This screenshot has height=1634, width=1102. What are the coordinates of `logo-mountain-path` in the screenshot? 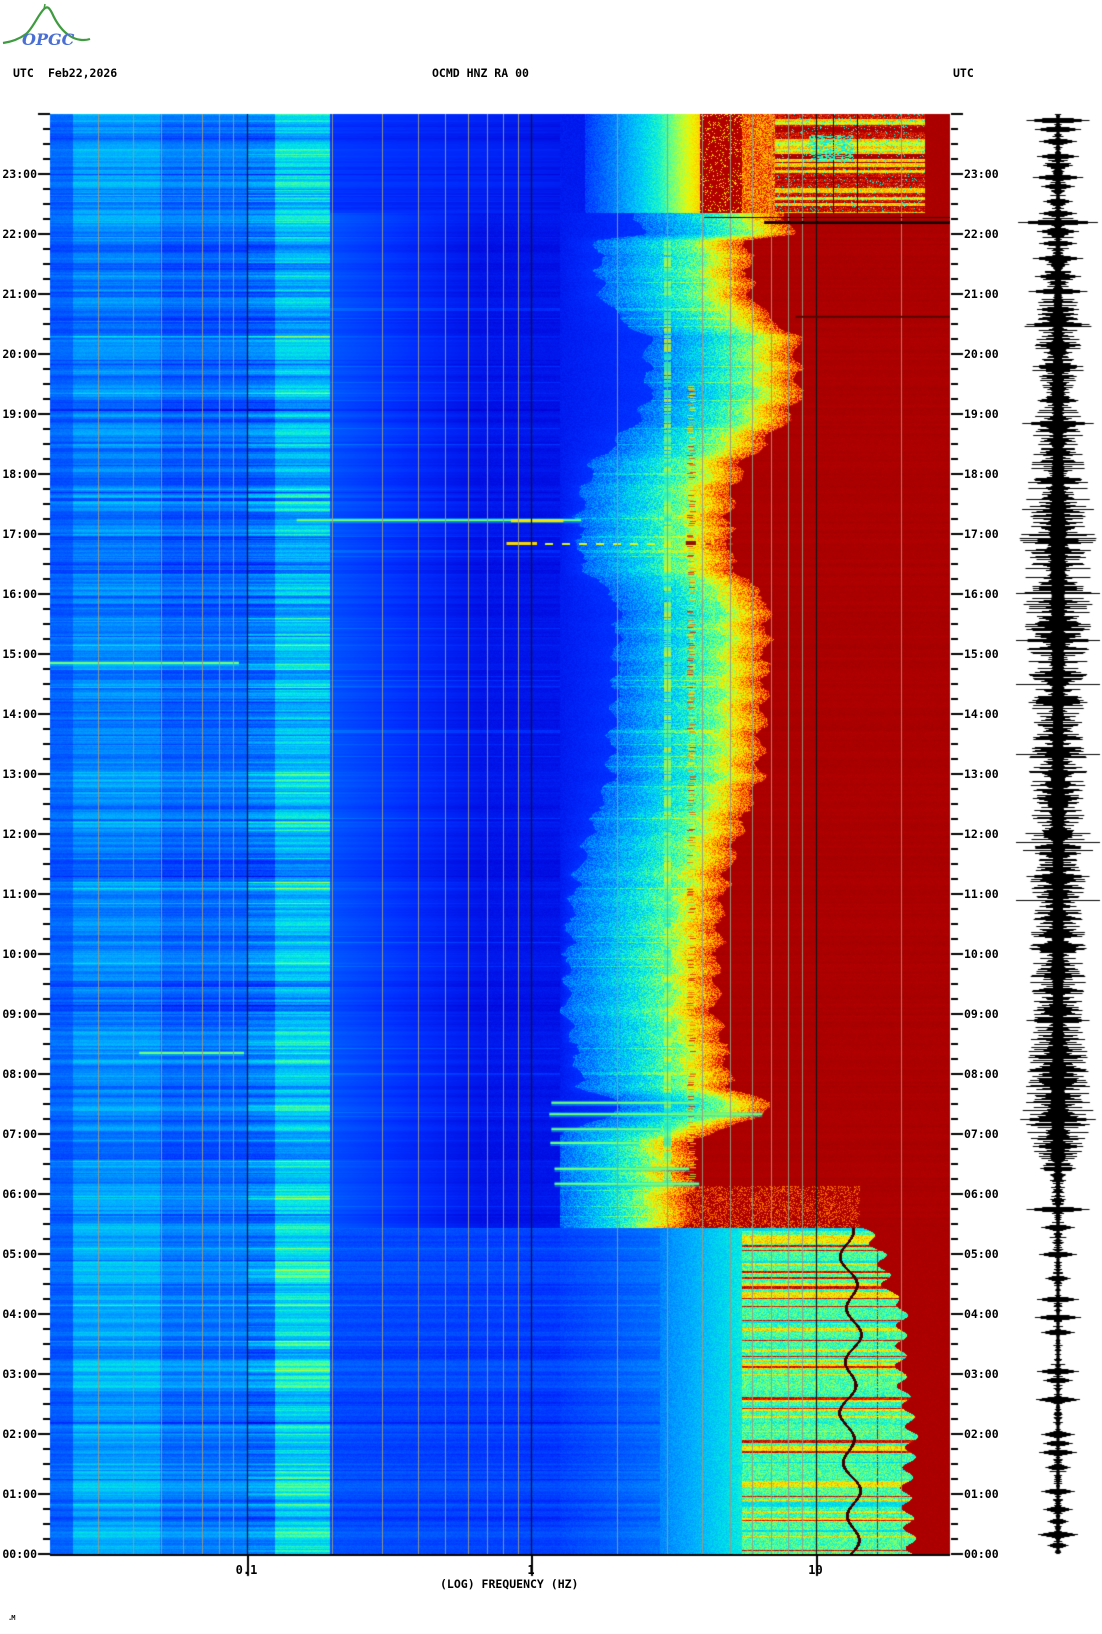 It's located at (46, 25).